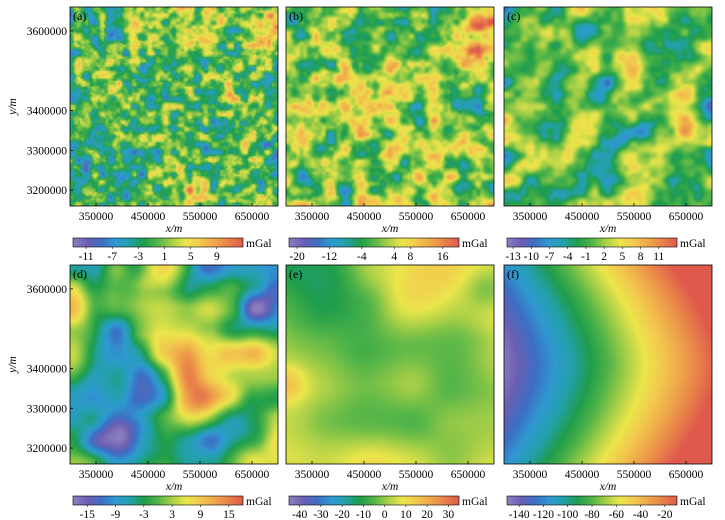 Image resolution: width=725 pixels, height=520 pixels. I want to click on colorbar-tick-label: -60, so click(617, 514).